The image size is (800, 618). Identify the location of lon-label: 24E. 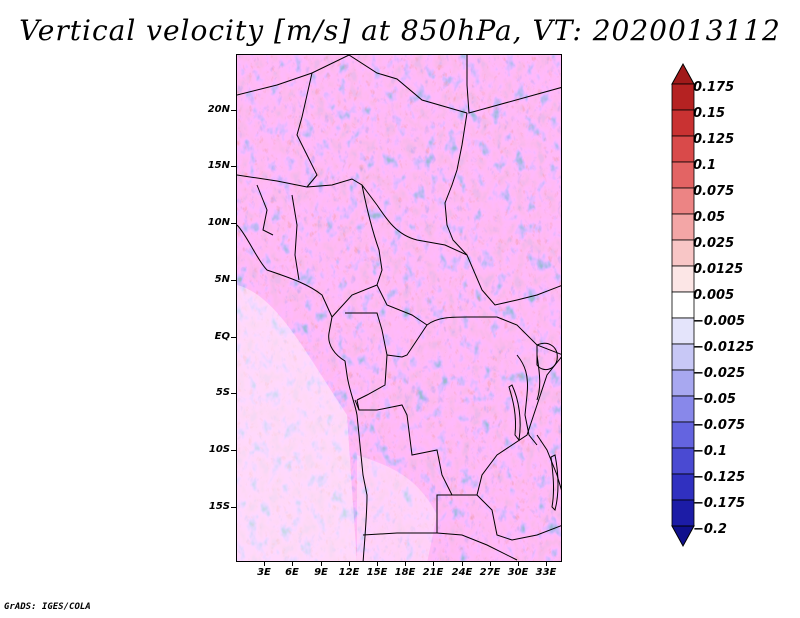
(462, 572).